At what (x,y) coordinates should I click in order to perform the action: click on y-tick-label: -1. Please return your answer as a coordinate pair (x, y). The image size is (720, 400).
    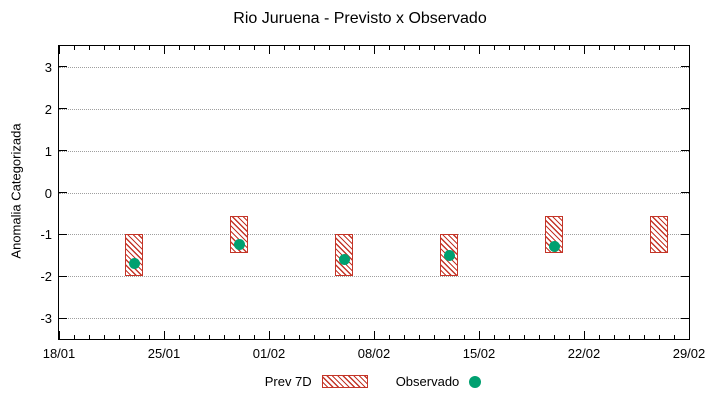
    Looking at the image, I should click on (46, 235).